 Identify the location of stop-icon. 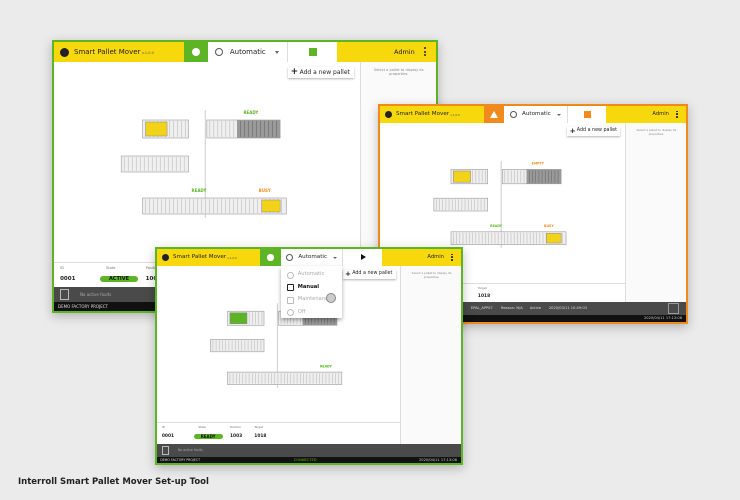
(587, 114).